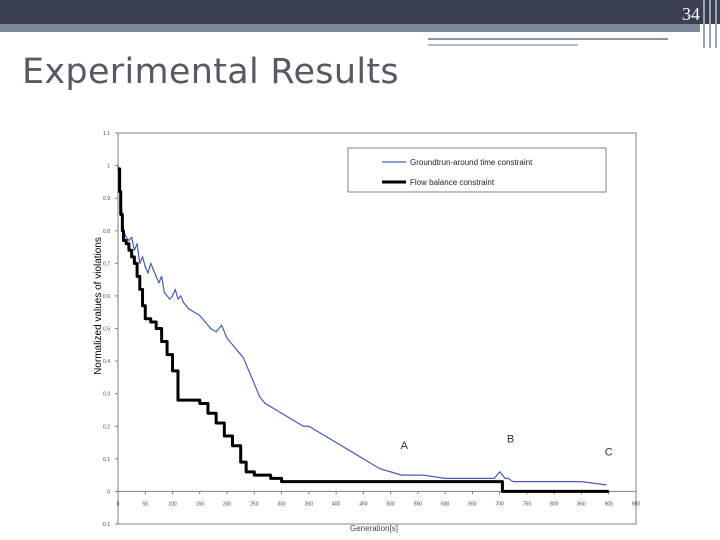 This screenshot has height=540, width=720. What do you see at coordinates (108, 492) in the screenshot?
I see `y-tick-label: 0` at bounding box center [108, 492].